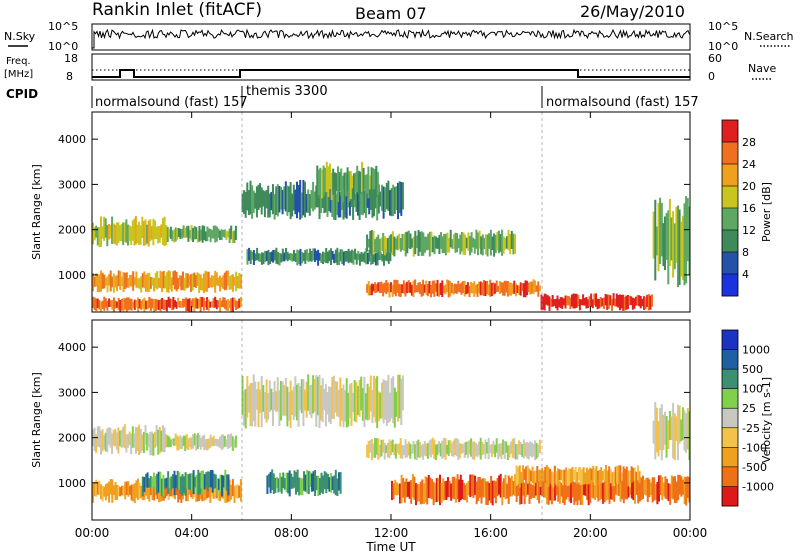 This screenshot has width=800, height=554. What do you see at coordinates (752, 369) in the screenshot?
I see `colorbar-tick-label: 500` at bounding box center [752, 369].